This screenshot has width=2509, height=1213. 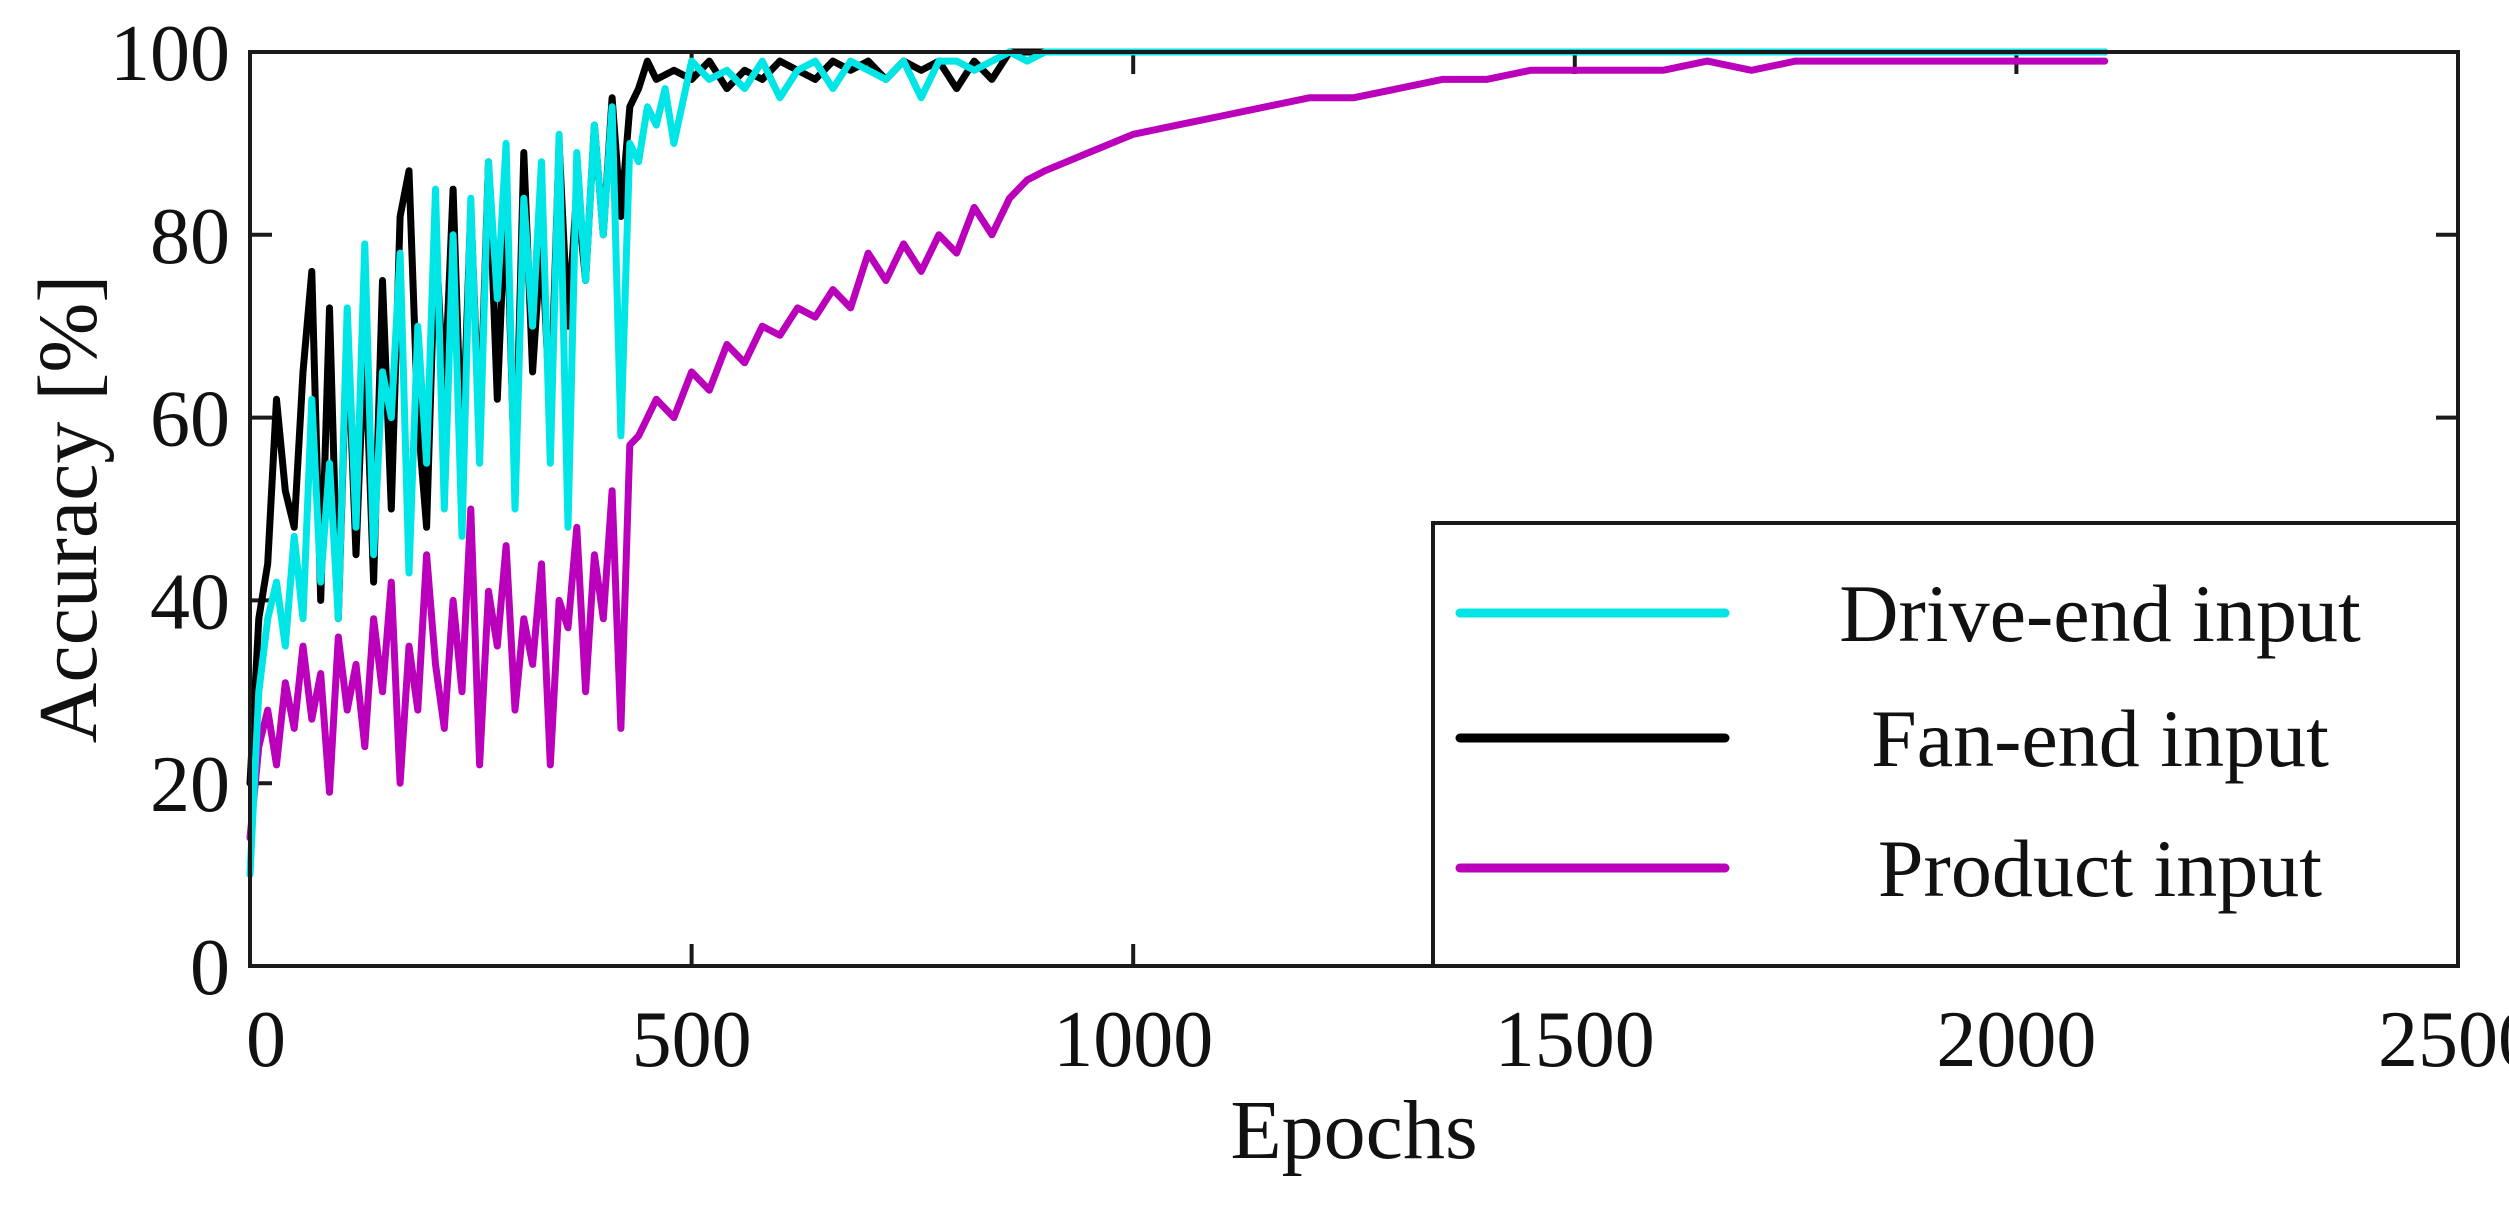 I want to click on y-tick-label: 40, so click(x=190, y=602).